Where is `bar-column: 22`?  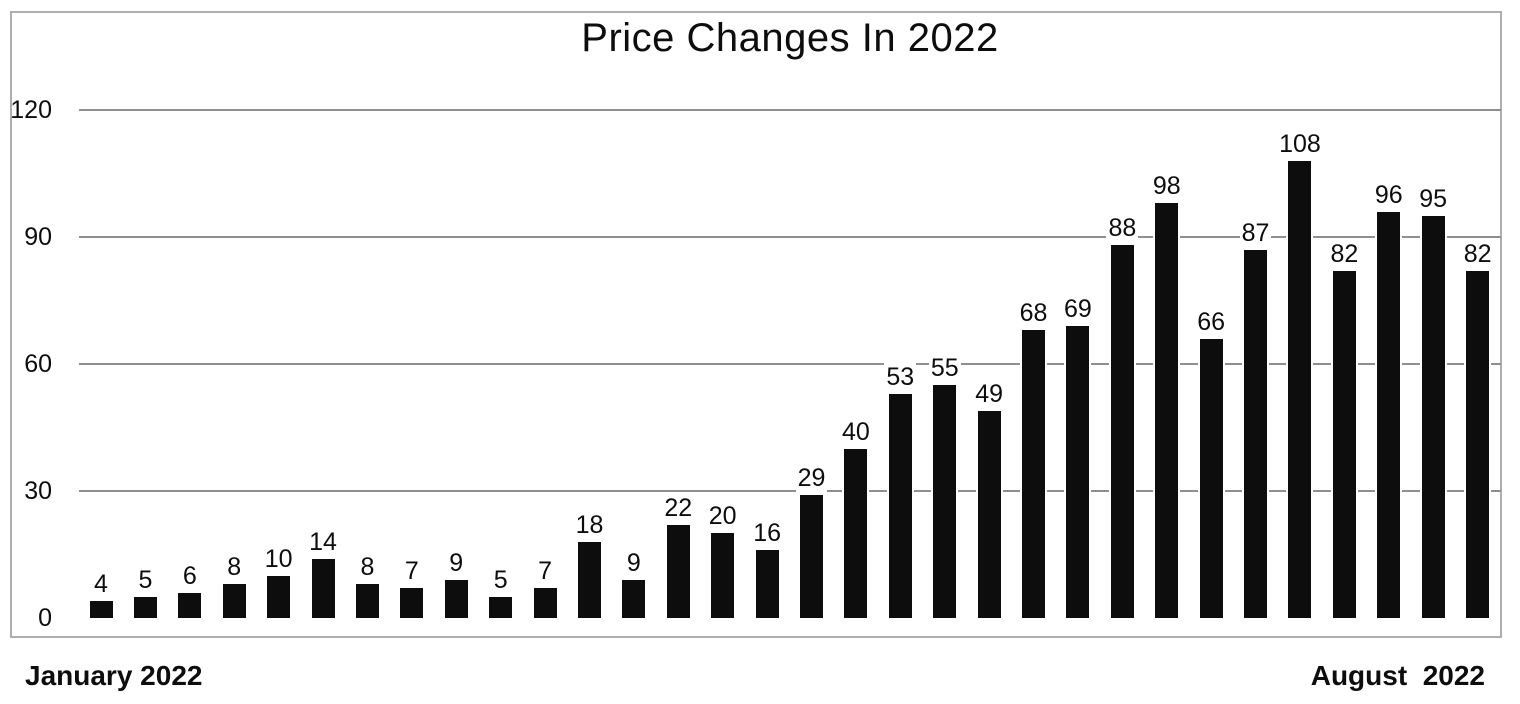
bar-column: 22 is located at coordinates (678, 556).